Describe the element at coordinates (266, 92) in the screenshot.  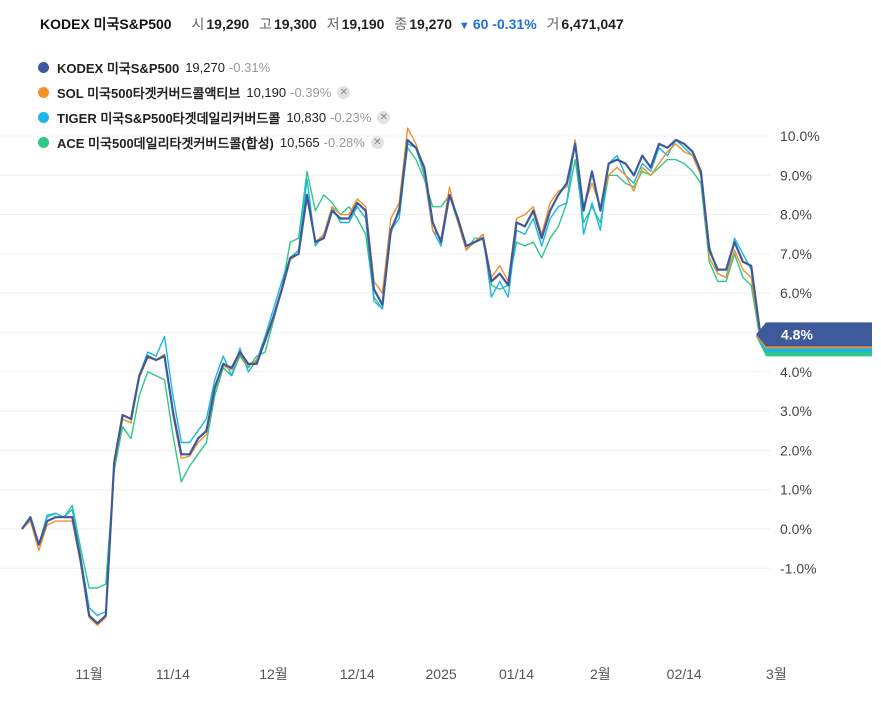
I see `legend-price: 10,190` at that location.